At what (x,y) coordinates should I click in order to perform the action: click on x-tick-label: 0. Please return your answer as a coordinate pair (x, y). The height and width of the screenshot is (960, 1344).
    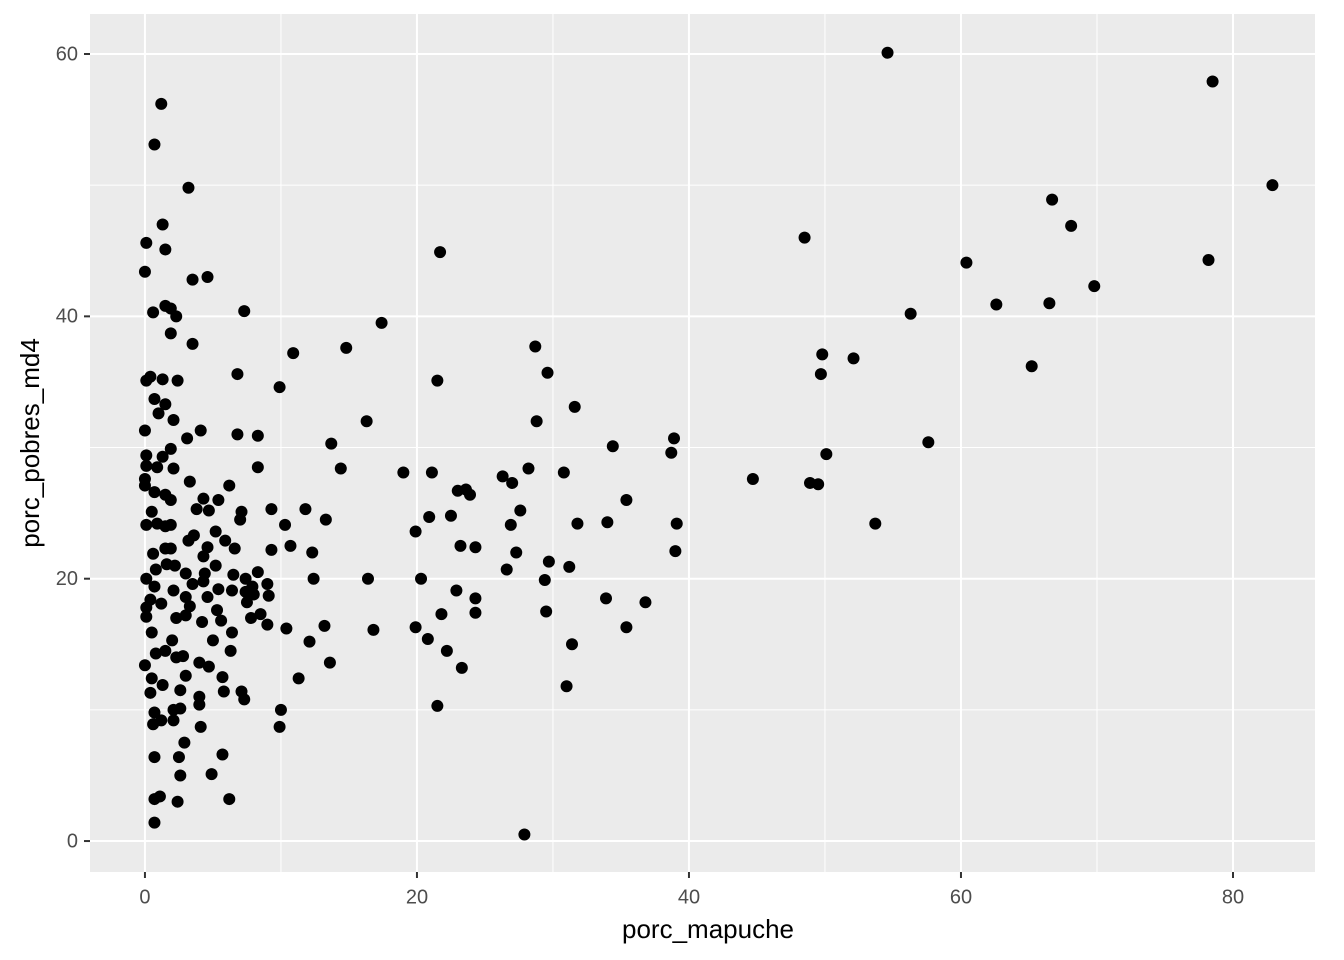
    Looking at the image, I should click on (144, 897).